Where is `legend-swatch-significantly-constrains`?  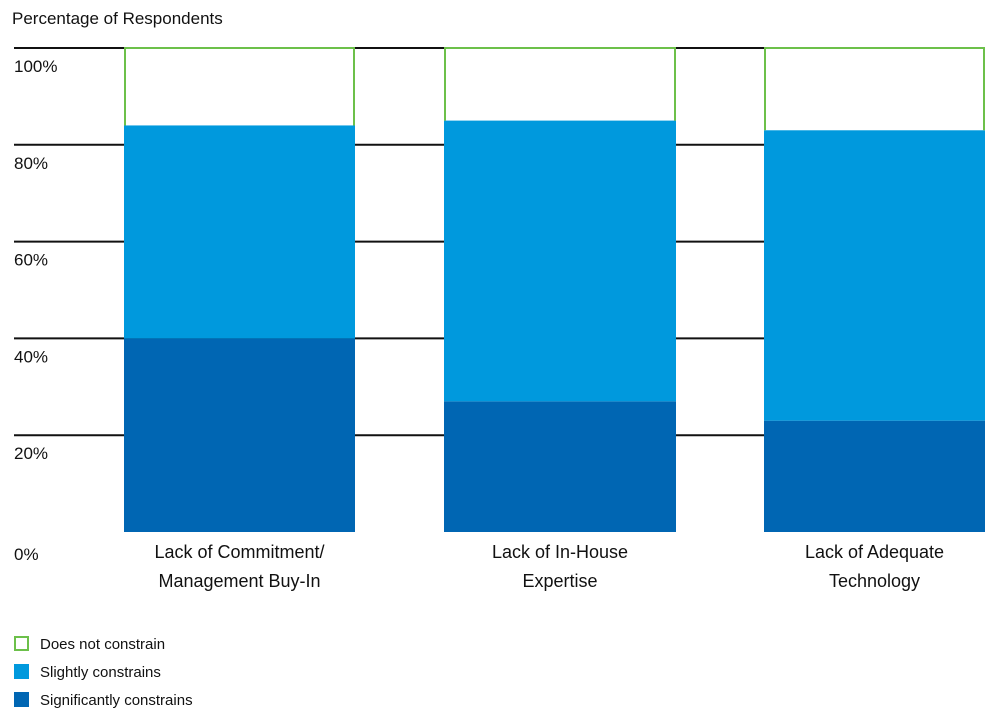 legend-swatch-significantly-constrains is located at coordinates (21, 699).